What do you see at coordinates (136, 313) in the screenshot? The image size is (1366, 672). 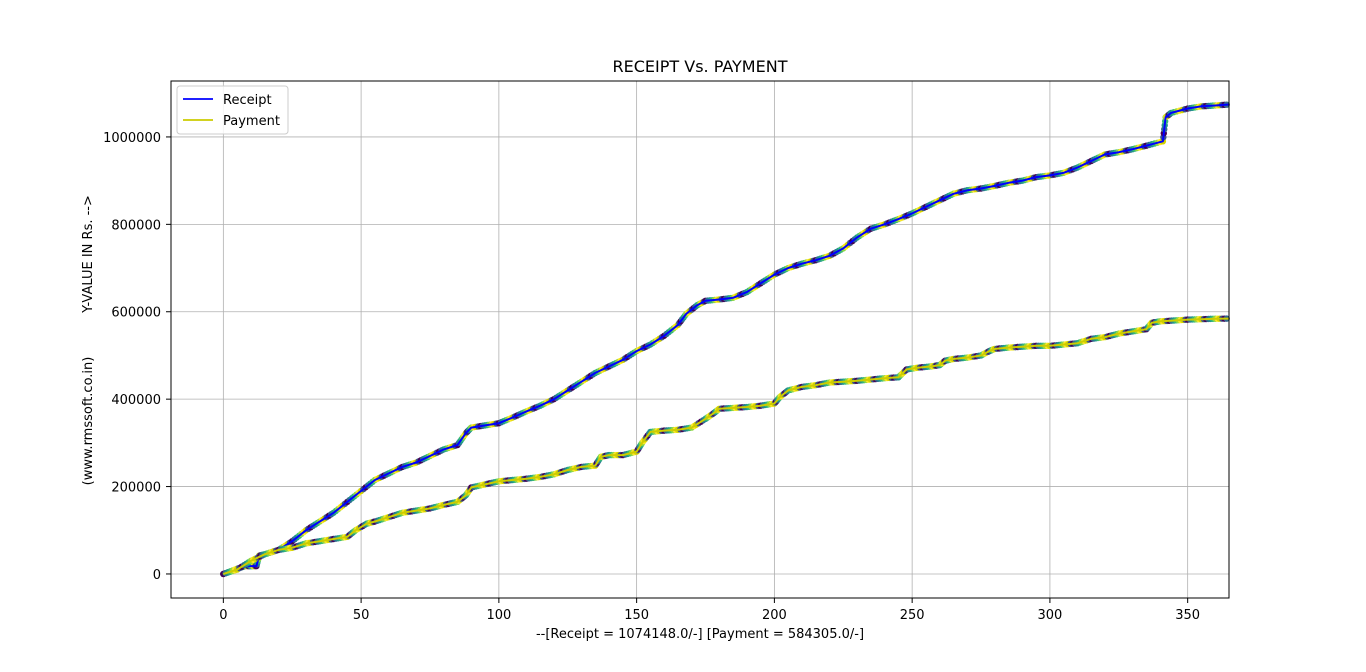 I see `y-tick-label: 600000` at bounding box center [136, 313].